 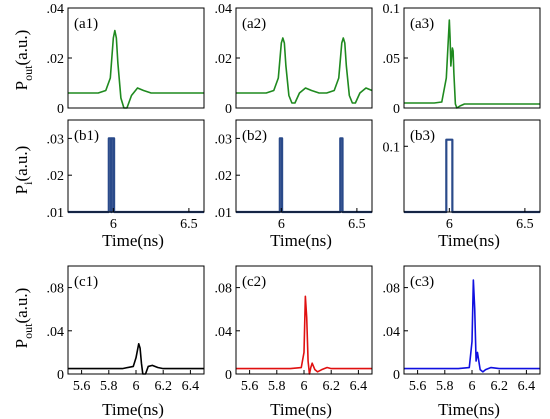 I want to click on x-tick-label-c3-3: 6.2, so click(x=499, y=386).